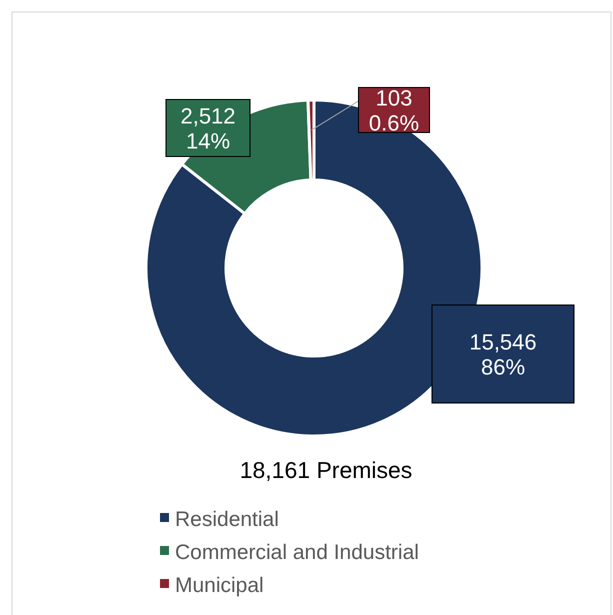 The image size is (613, 615). What do you see at coordinates (394, 111) in the screenshot?
I see `data-label: 103 0.6%` at bounding box center [394, 111].